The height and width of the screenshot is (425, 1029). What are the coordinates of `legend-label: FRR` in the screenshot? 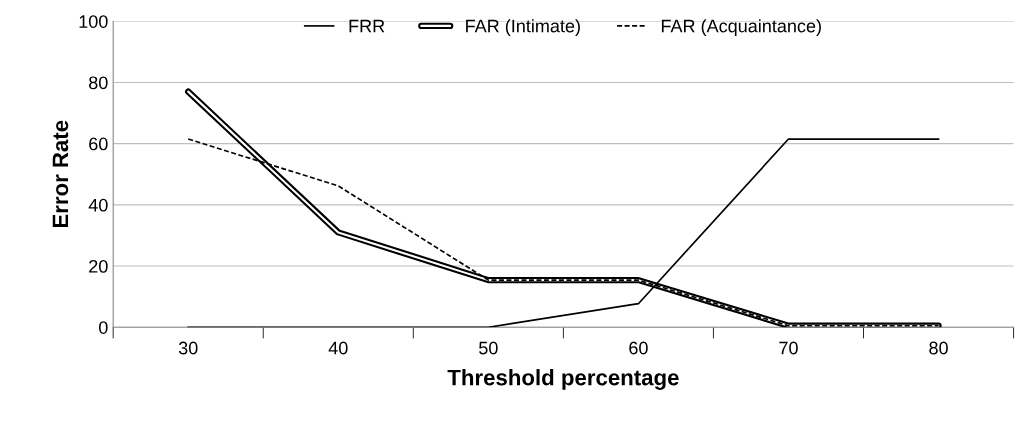 It's located at (367, 26).